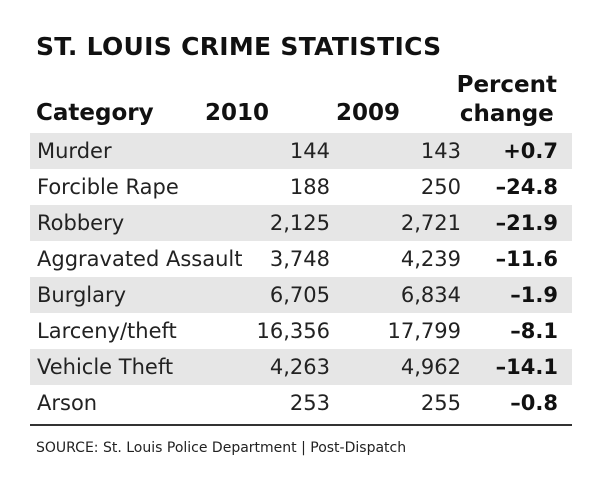 This screenshot has height=500, width=601. What do you see at coordinates (236, 113) in the screenshot?
I see `header-2010: 2010` at bounding box center [236, 113].